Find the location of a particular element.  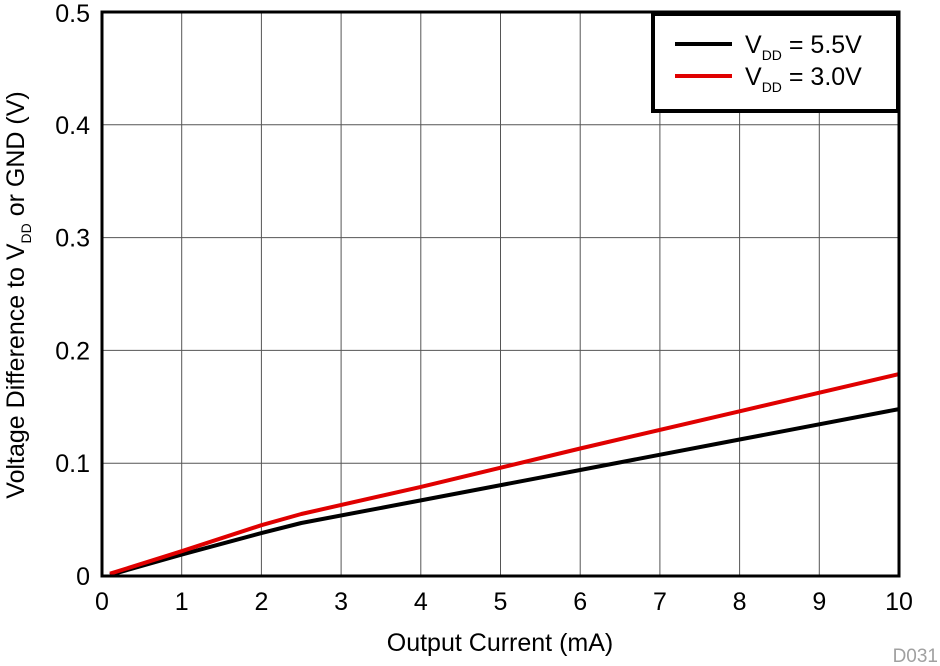

x-tick-label: 0 is located at coordinates (102, 602).